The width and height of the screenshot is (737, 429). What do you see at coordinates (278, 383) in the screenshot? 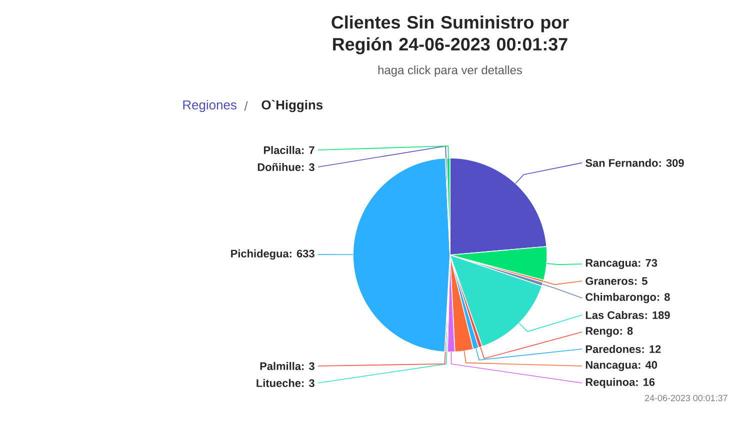
I see `slice-label: Litueche` at bounding box center [278, 383].